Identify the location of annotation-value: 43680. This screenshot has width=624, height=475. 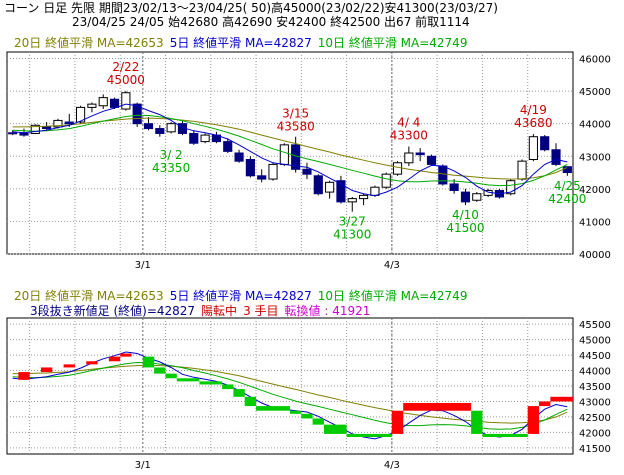
(533, 123).